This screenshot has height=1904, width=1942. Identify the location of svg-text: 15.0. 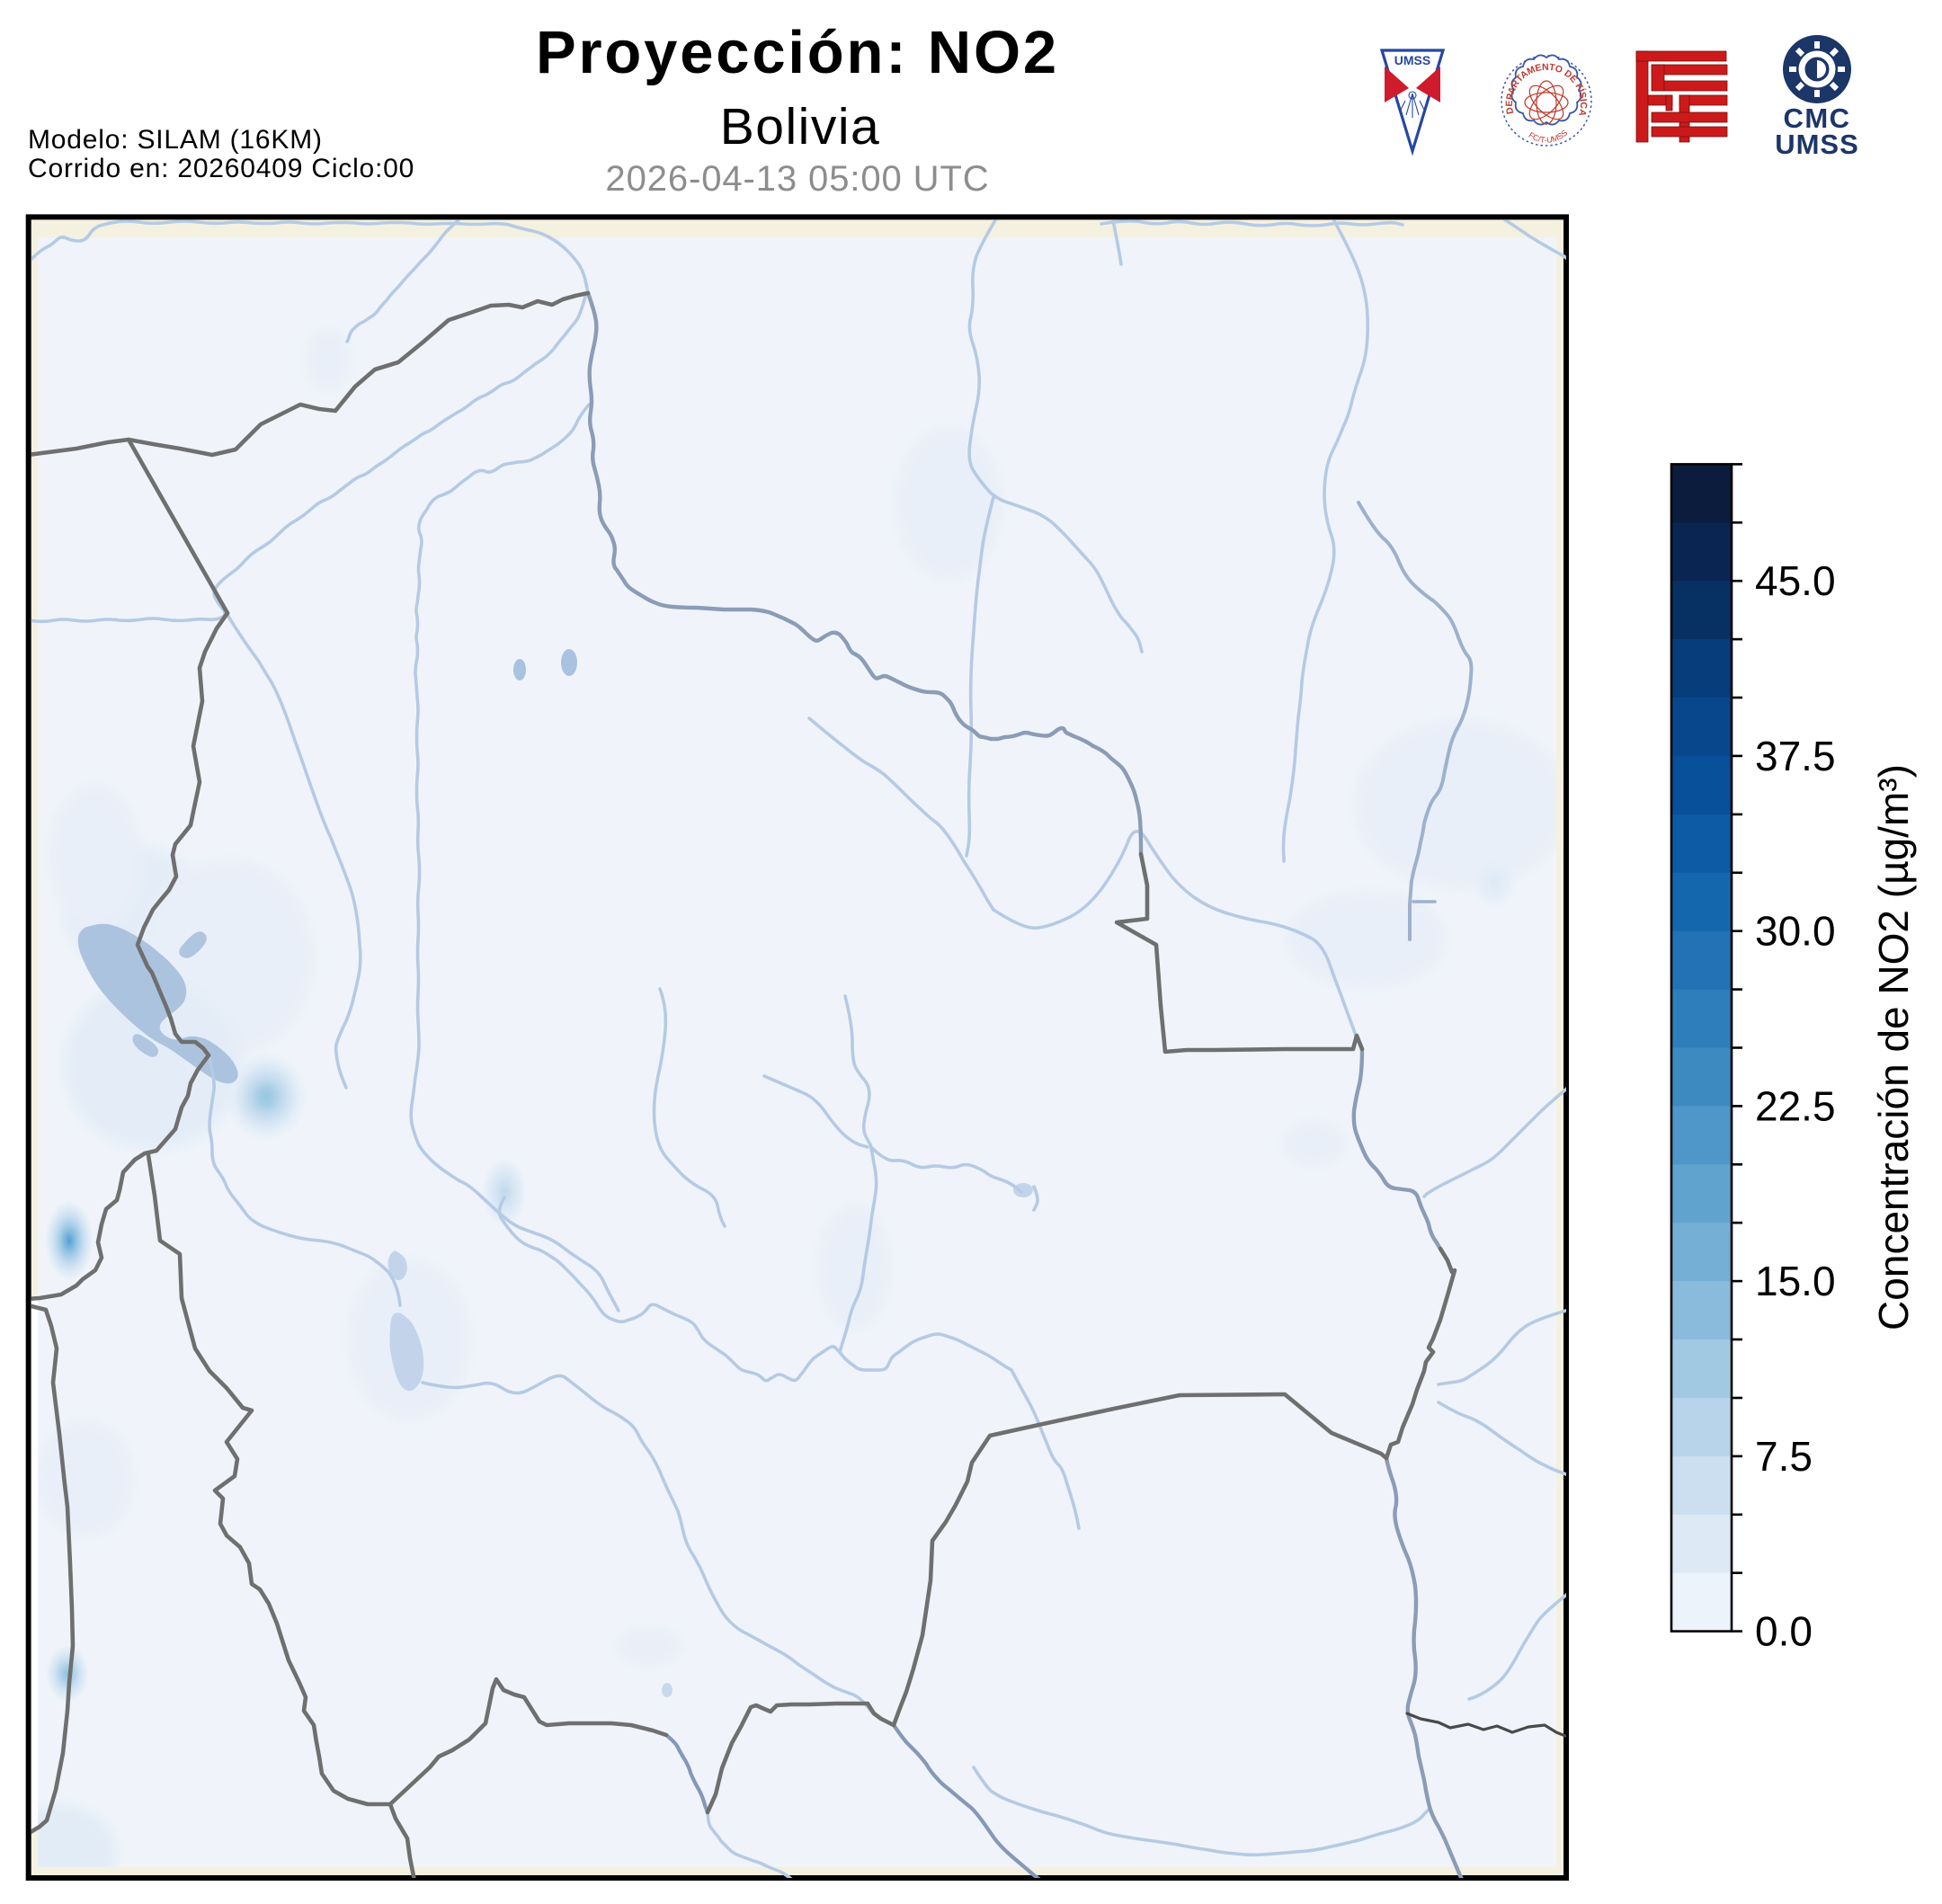
(1795, 1281).